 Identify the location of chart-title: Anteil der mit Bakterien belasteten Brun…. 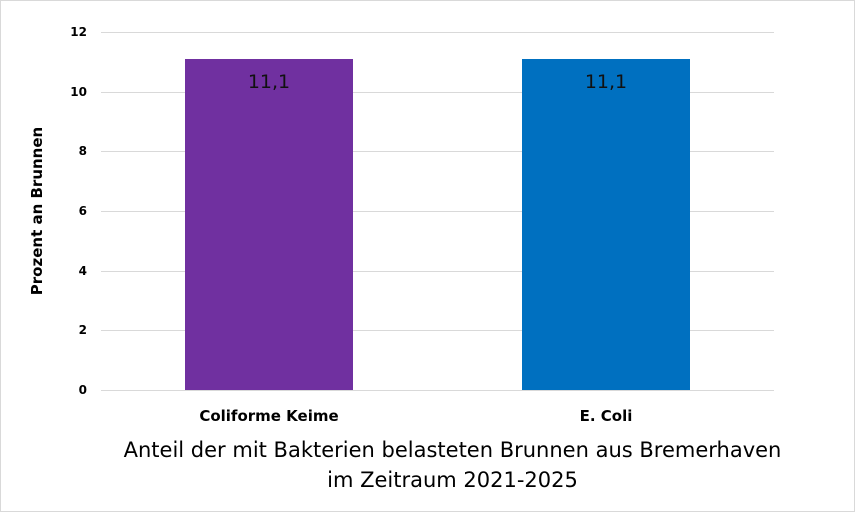
(428, 465).